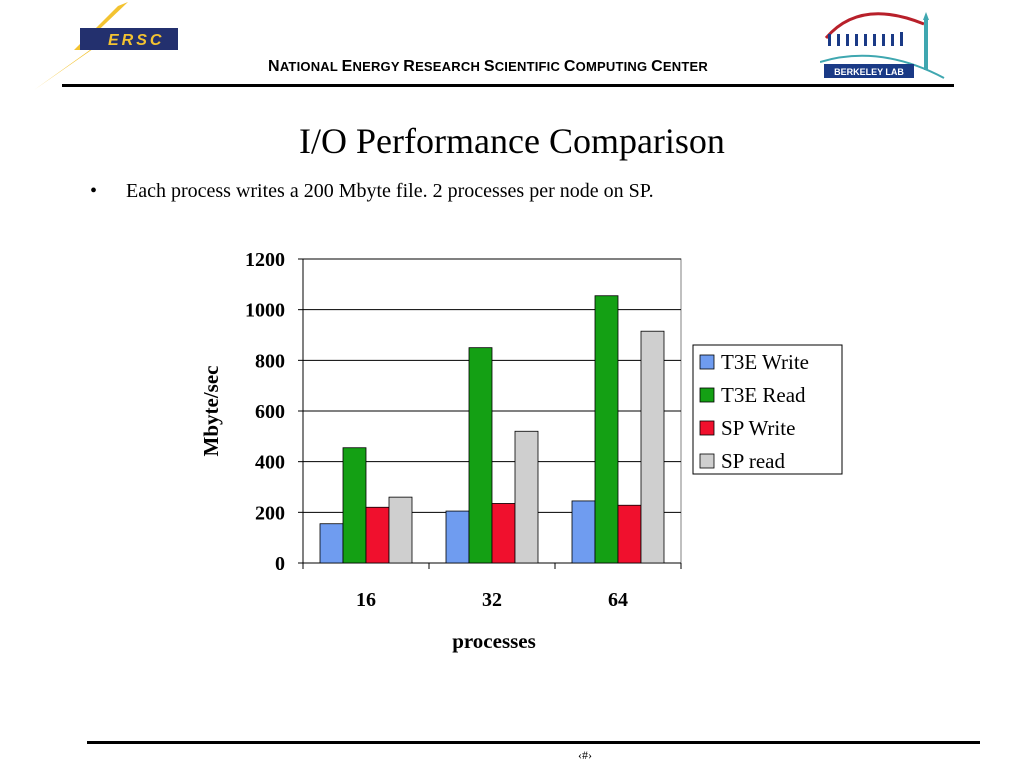 This screenshot has width=1024, height=768. I want to click on x-tick-label: 16, so click(366, 600).